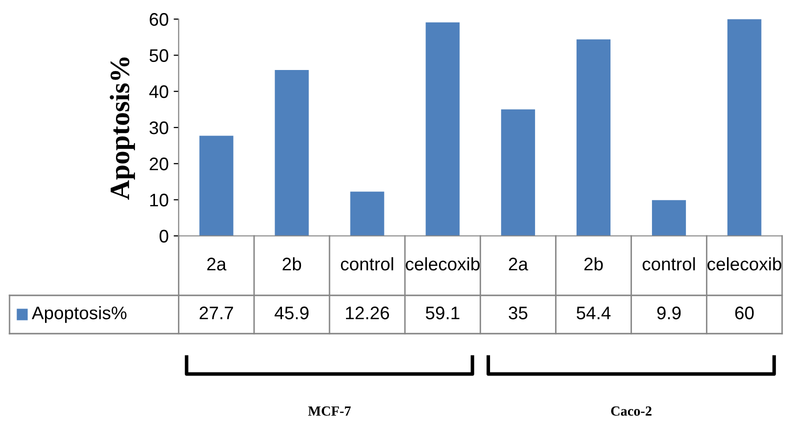 This screenshot has width=794, height=425. I want to click on y-tick-label: 50, so click(159, 55).